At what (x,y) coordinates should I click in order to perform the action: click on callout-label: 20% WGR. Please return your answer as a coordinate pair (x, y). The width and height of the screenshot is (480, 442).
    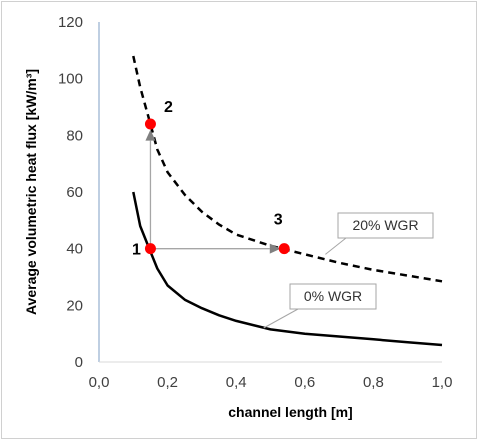
    Looking at the image, I should click on (385, 225).